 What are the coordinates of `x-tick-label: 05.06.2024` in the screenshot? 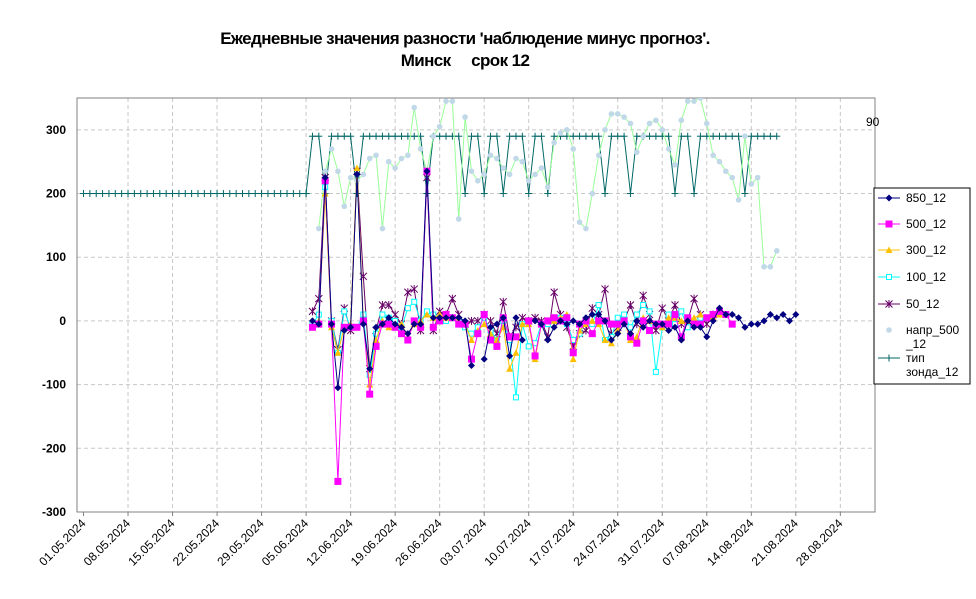 It's located at (285, 542).